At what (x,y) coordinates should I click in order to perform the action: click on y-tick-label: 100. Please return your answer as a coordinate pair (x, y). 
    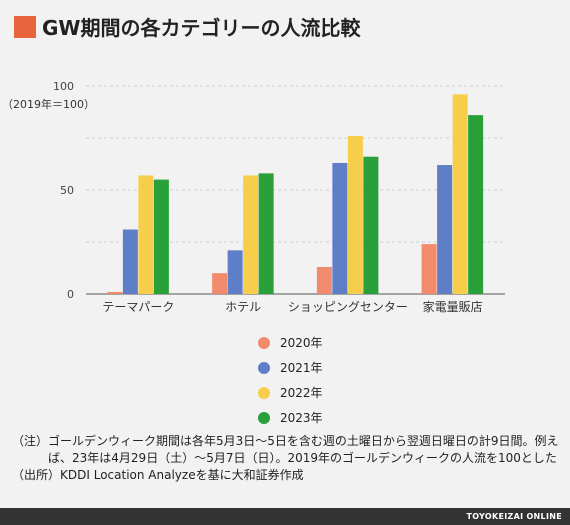
    Looking at the image, I should click on (63, 86).